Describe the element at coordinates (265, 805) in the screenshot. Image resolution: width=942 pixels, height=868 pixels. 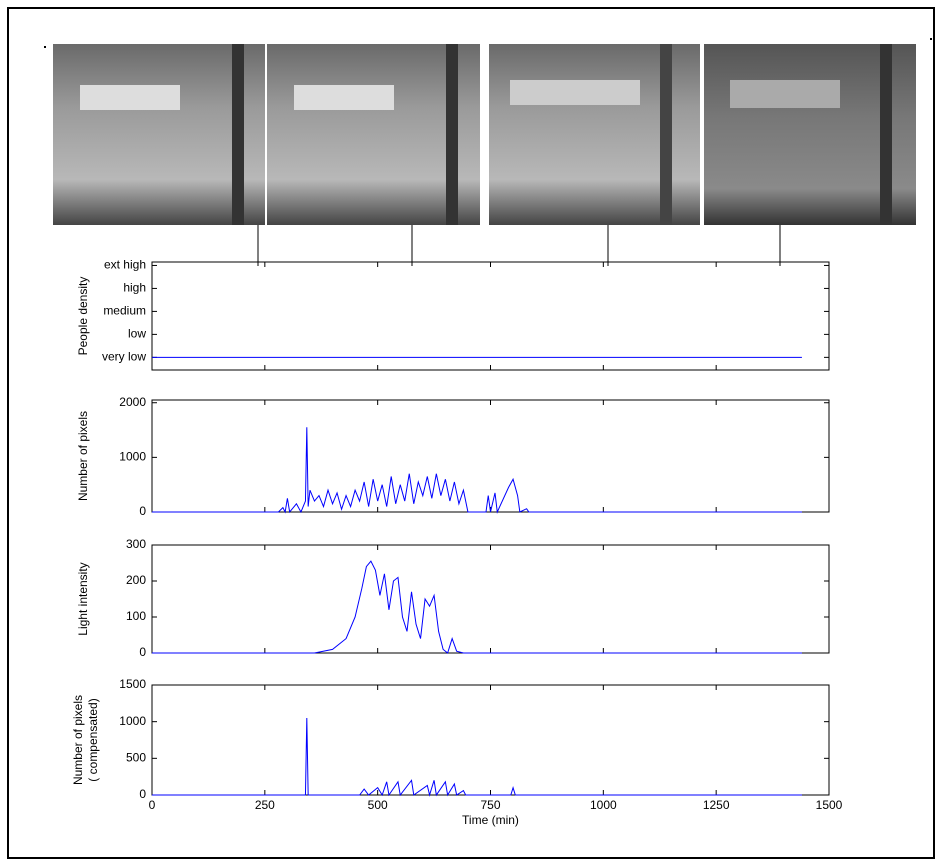
I see `x-tick-label: 250` at that location.